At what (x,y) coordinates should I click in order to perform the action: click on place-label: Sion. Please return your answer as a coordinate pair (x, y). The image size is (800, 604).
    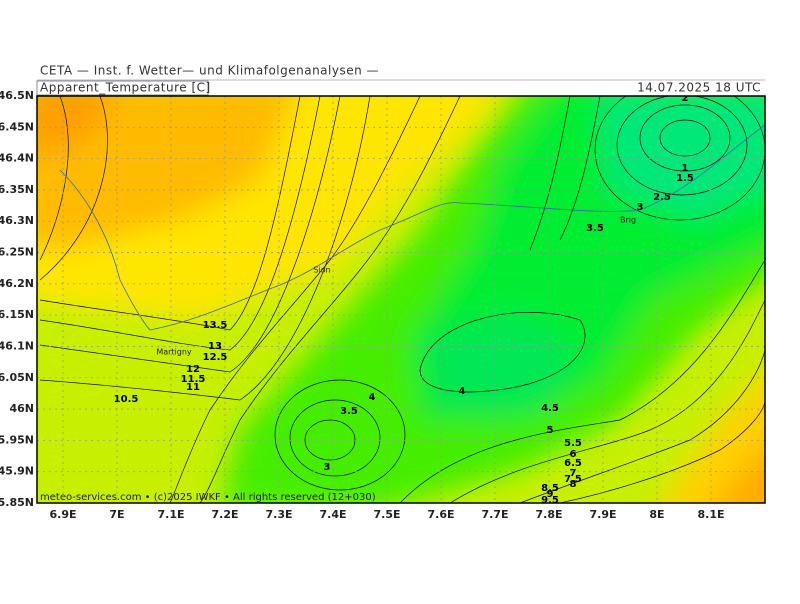
    Looking at the image, I should click on (321, 270).